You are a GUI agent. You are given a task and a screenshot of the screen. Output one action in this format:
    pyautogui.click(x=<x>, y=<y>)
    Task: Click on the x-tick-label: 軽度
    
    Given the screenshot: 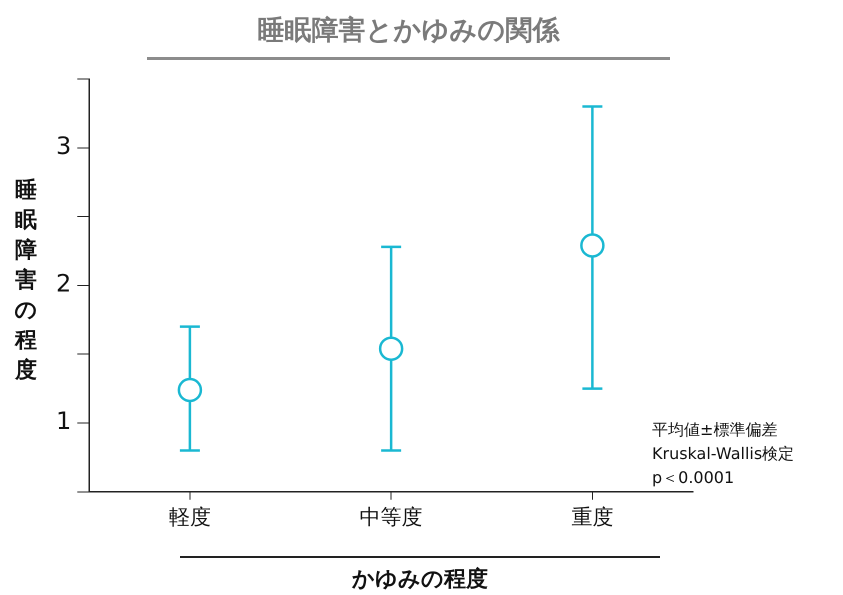 What is the action you would take?
    pyautogui.click(x=189, y=516)
    